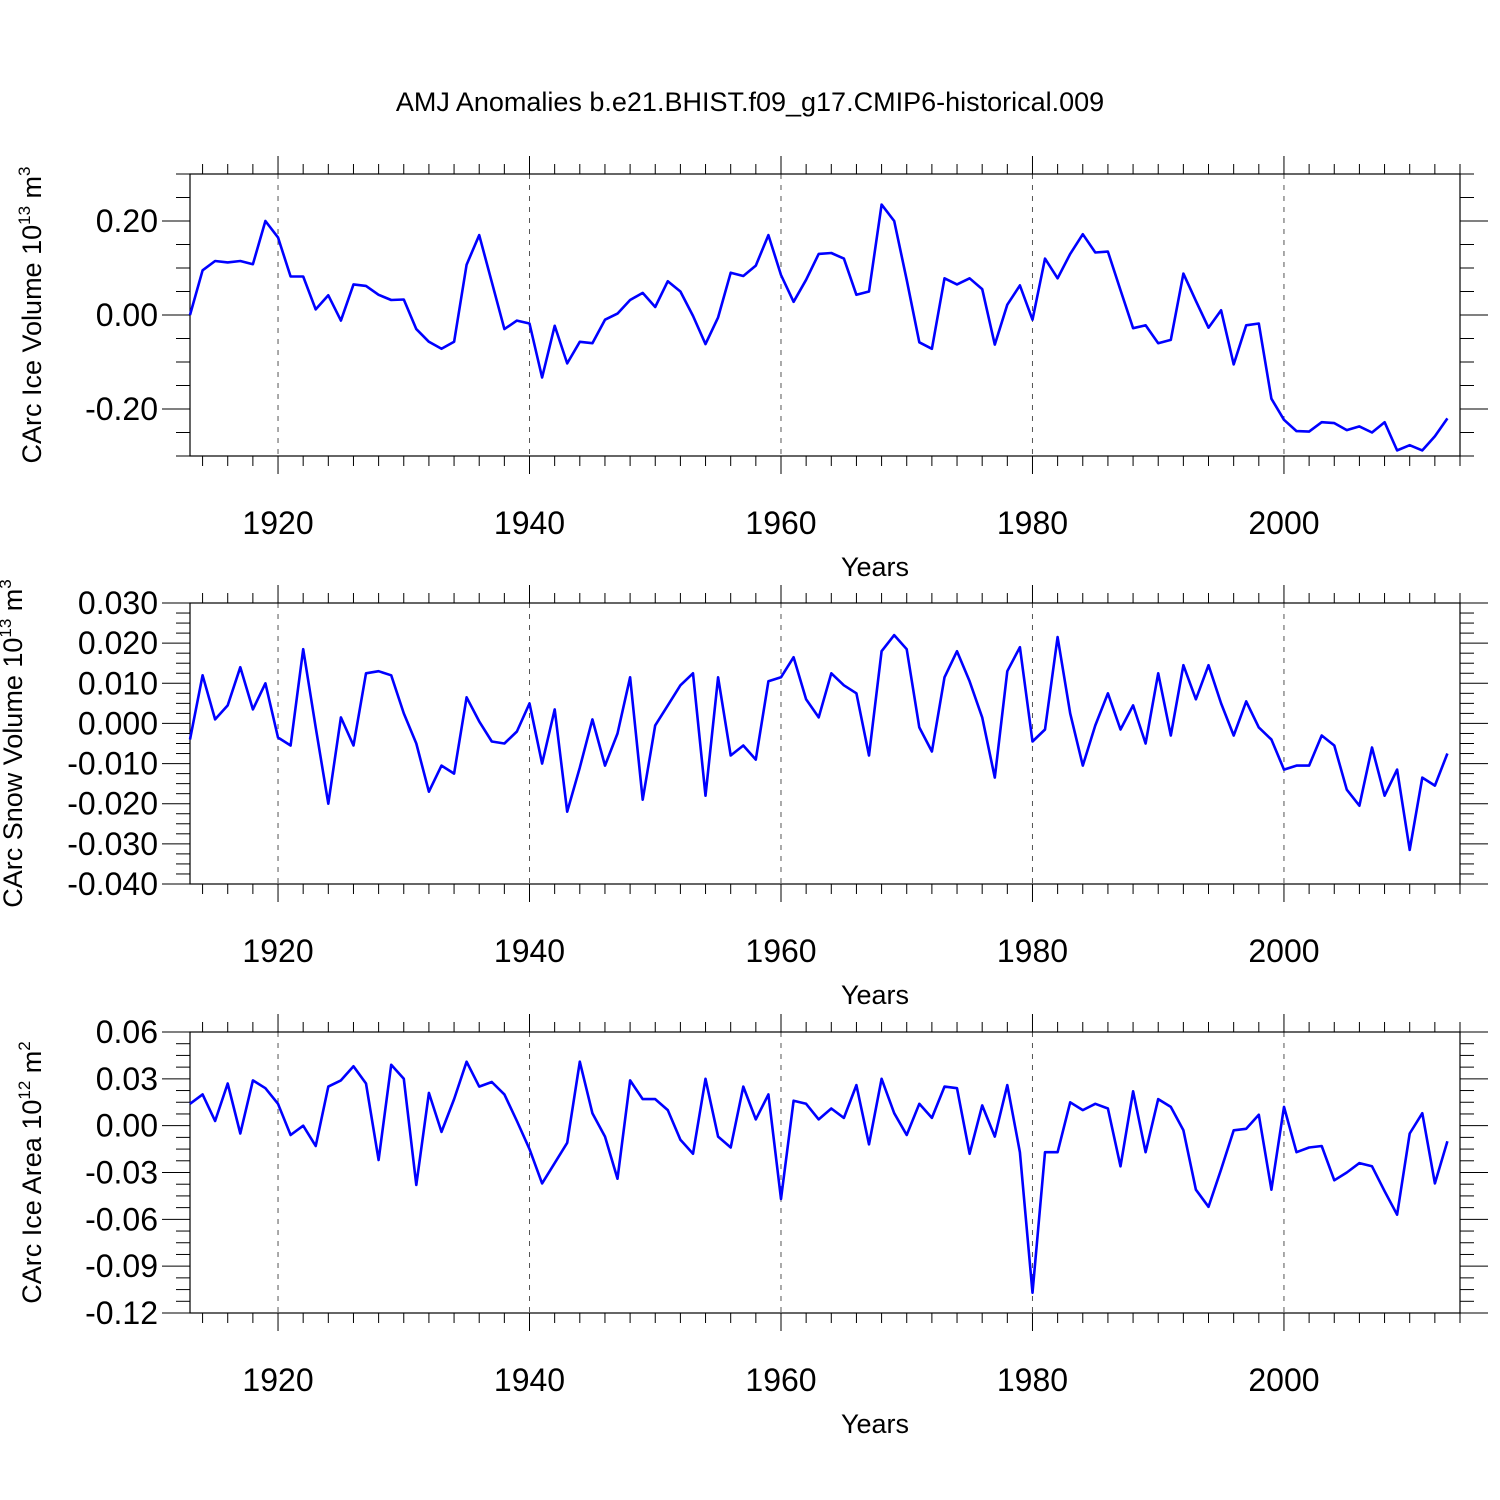 The image size is (1500, 1500). Describe the element at coordinates (121, 409) in the screenshot. I see `y-tick-label: -0.20` at that location.